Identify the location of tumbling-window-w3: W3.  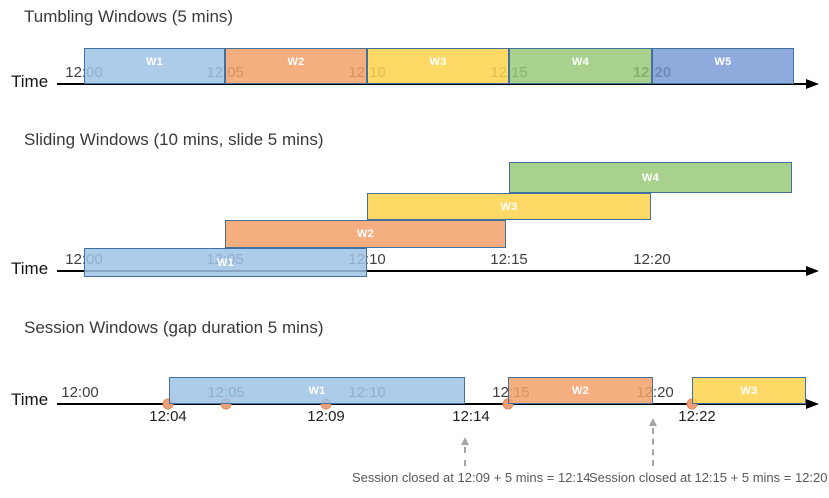
(438, 66).